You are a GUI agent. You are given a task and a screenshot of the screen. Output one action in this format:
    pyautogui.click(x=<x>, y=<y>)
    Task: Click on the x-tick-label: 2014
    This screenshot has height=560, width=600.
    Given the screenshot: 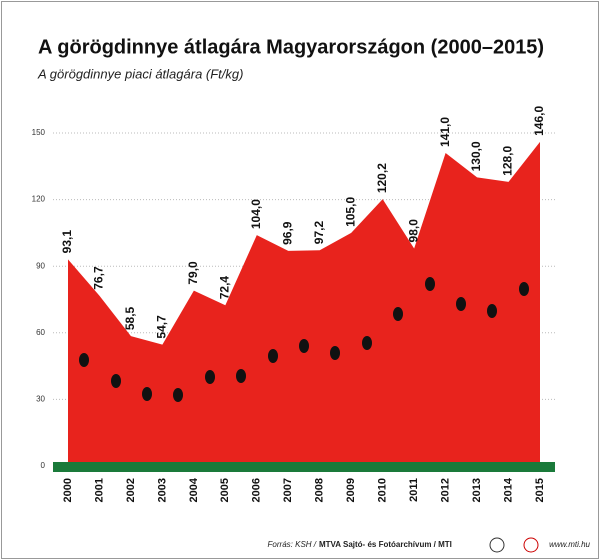 What is the action you would take?
    pyautogui.click(x=508, y=489)
    